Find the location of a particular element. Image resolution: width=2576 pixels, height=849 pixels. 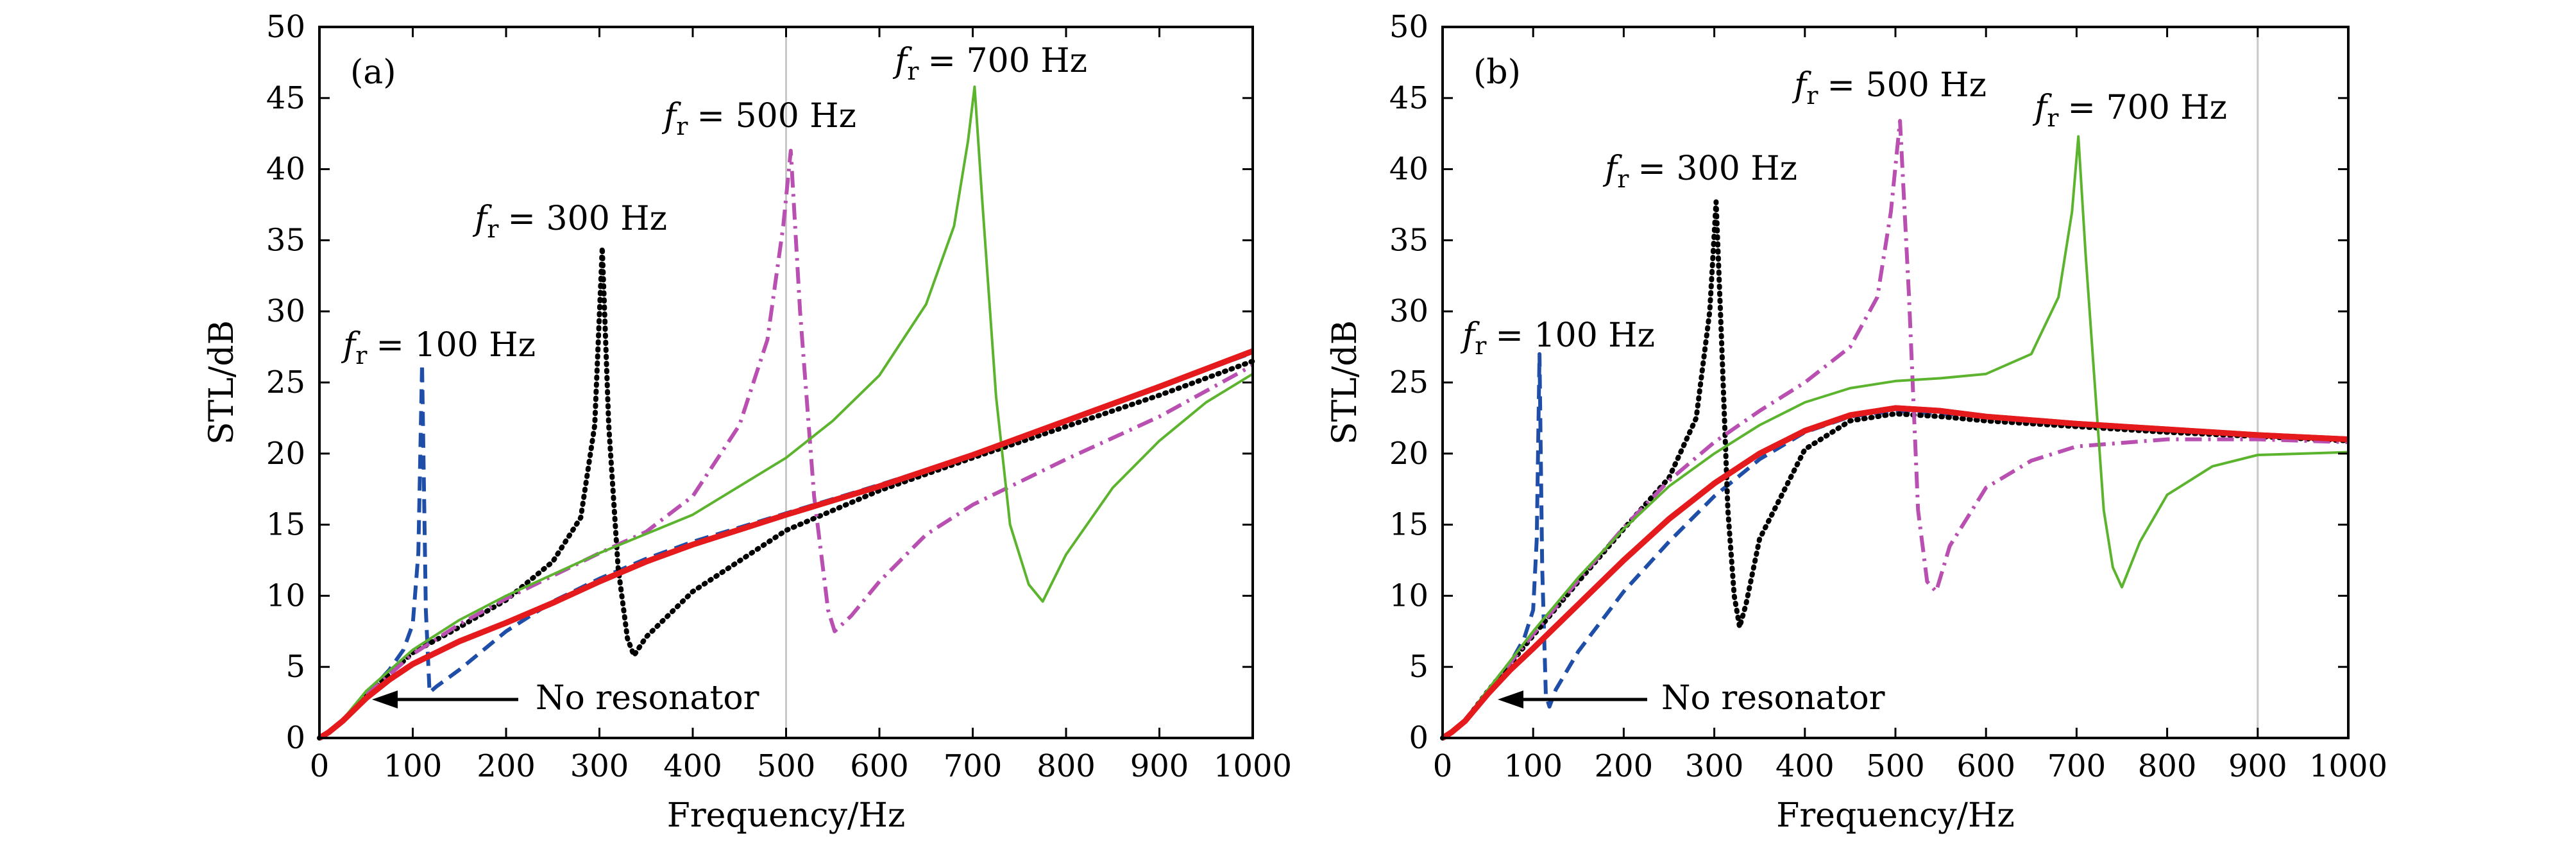

series-line-reference-top is located at coordinates (1895, 573).